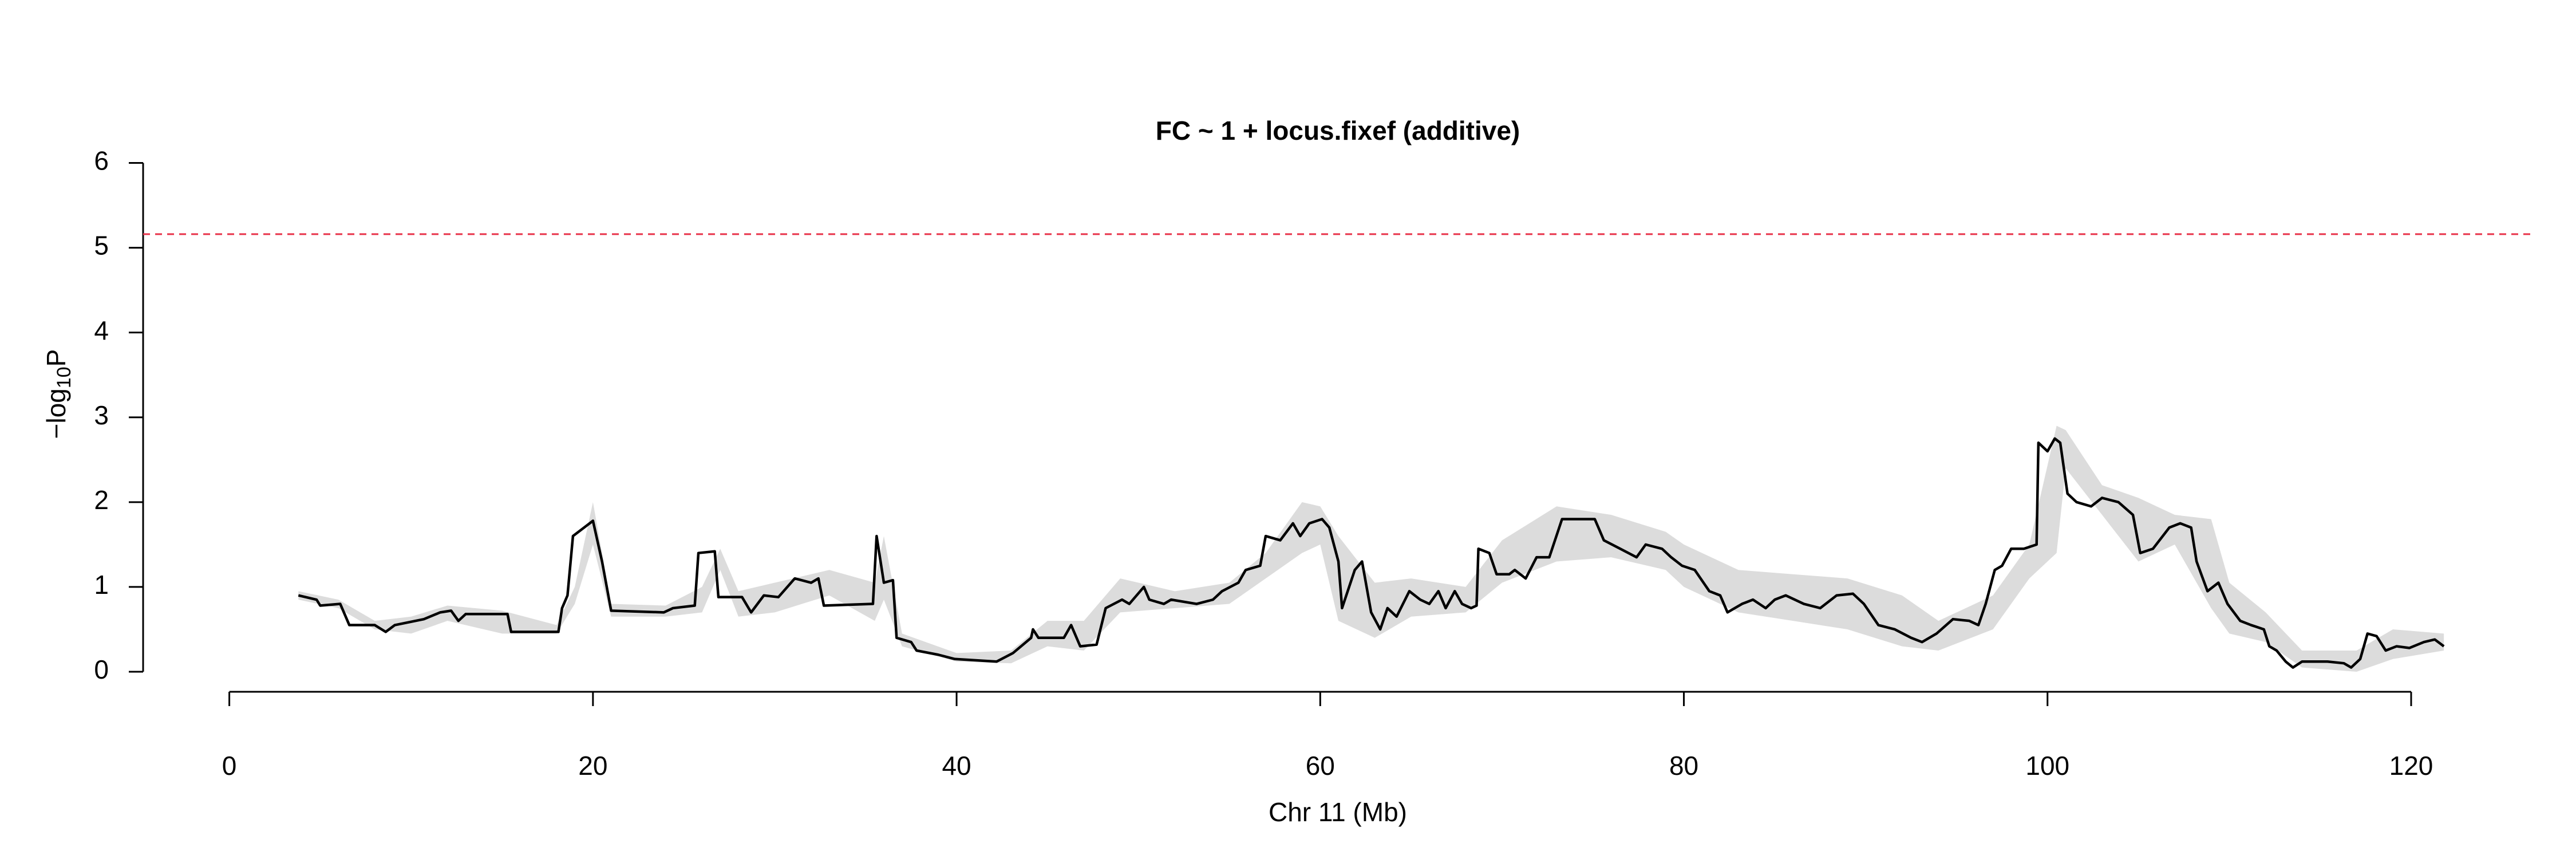 Image resolution: width=2576 pixels, height=859 pixels. I want to click on y-axis-label: −log10P, so click(58, 394).